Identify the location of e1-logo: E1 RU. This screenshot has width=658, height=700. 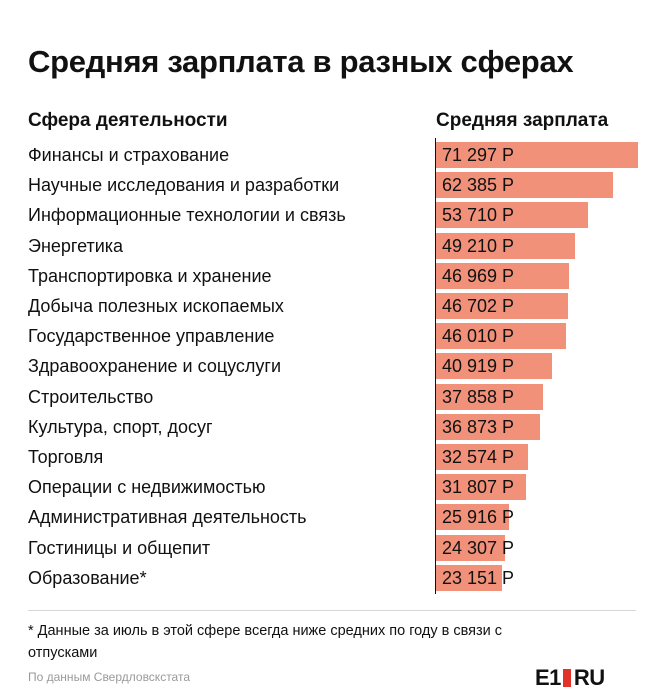
(570, 678).